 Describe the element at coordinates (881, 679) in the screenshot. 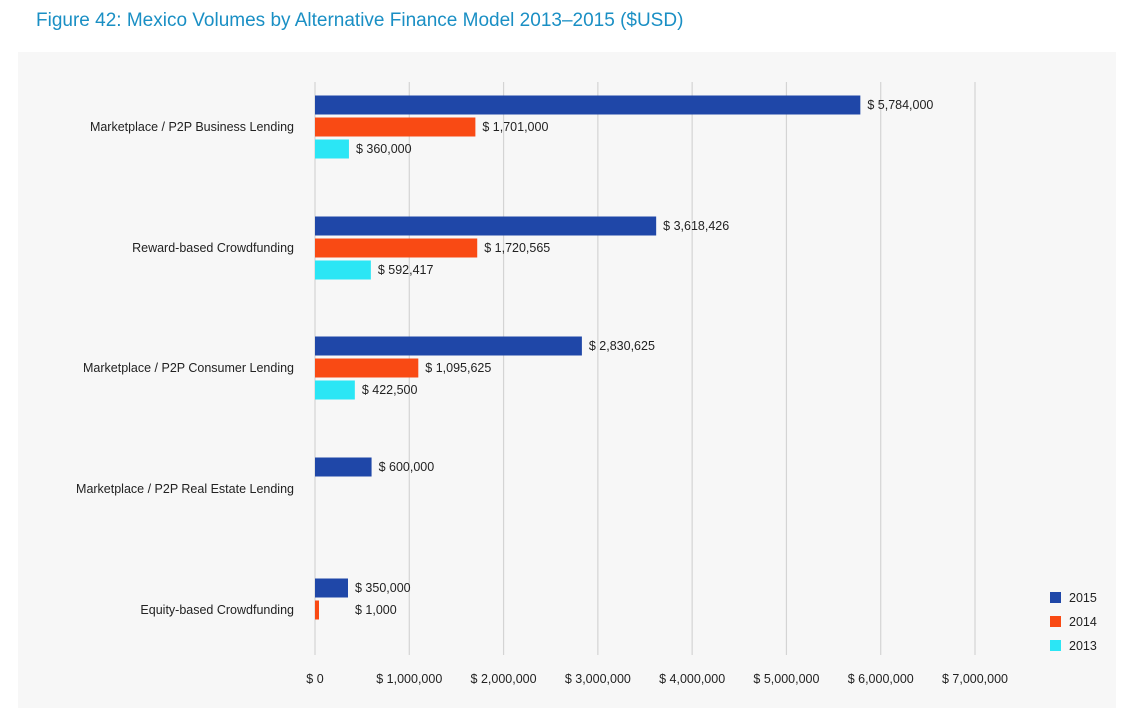

I see `x-tick-label: $ 6,000,000` at that location.